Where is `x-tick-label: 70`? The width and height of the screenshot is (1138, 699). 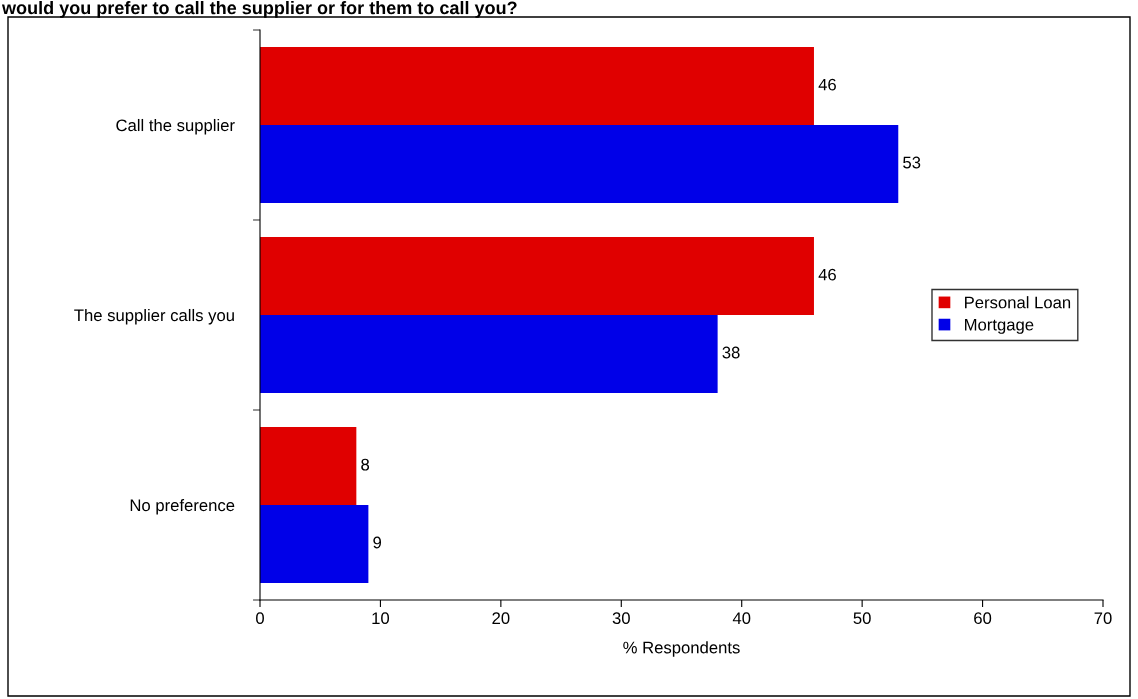 x-tick-label: 70 is located at coordinates (1103, 618).